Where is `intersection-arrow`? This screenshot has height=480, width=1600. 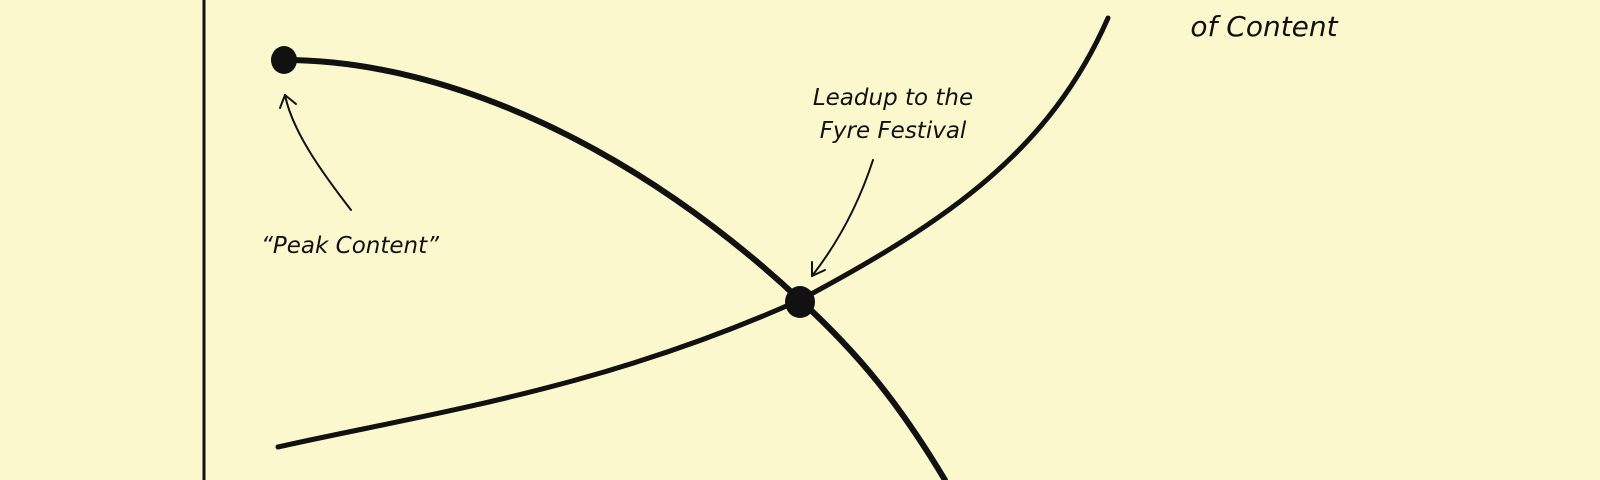
intersection-arrow is located at coordinates (842, 218).